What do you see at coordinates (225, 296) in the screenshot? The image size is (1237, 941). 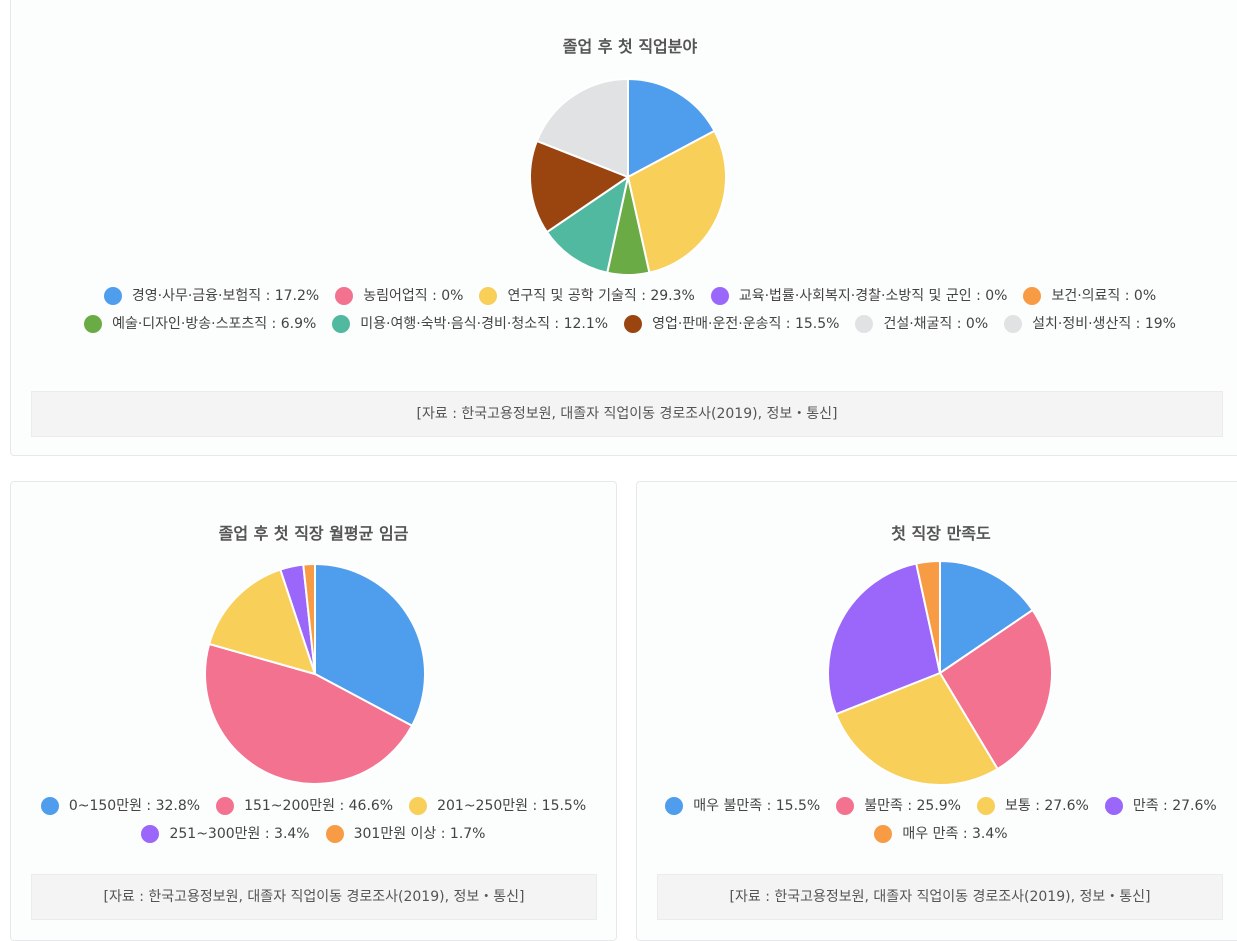 I see `legend-label: 경영·사무·금융·보험직 : 17.2%` at bounding box center [225, 296].